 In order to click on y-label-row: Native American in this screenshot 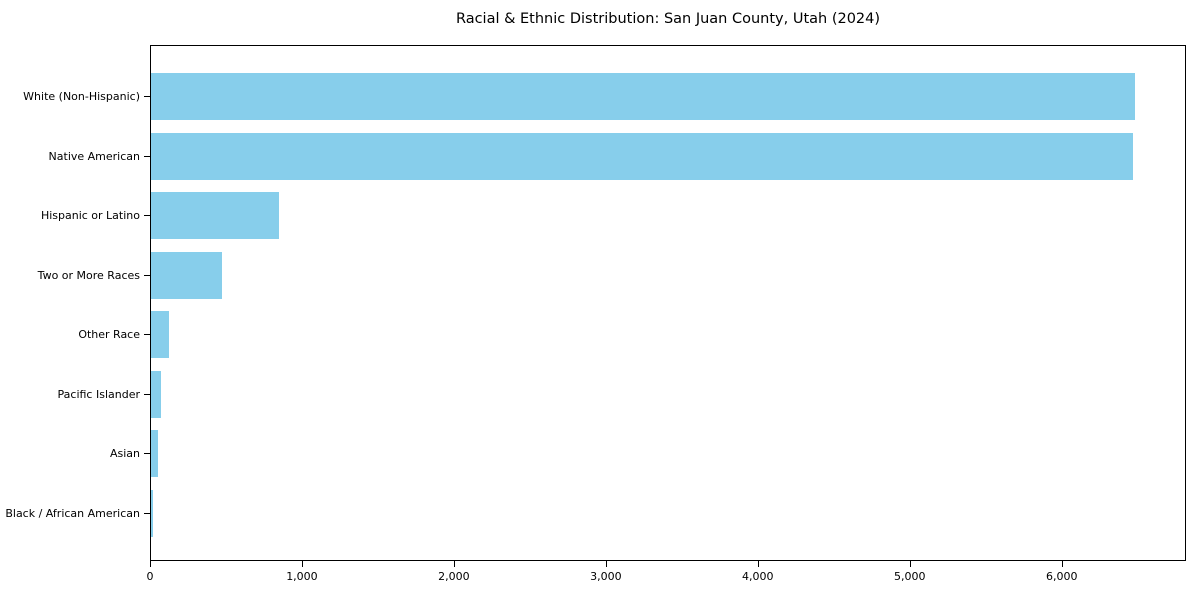, I will do `click(75, 157)`.